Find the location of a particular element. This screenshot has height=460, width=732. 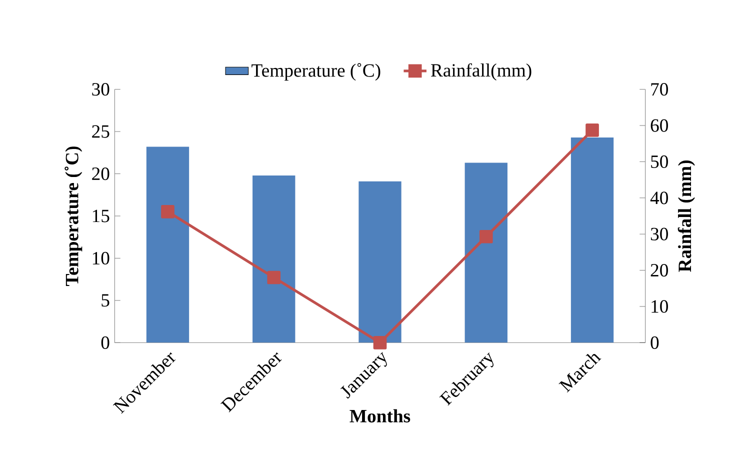

y2-tick-label: 0 is located at coordinates (654, 342).